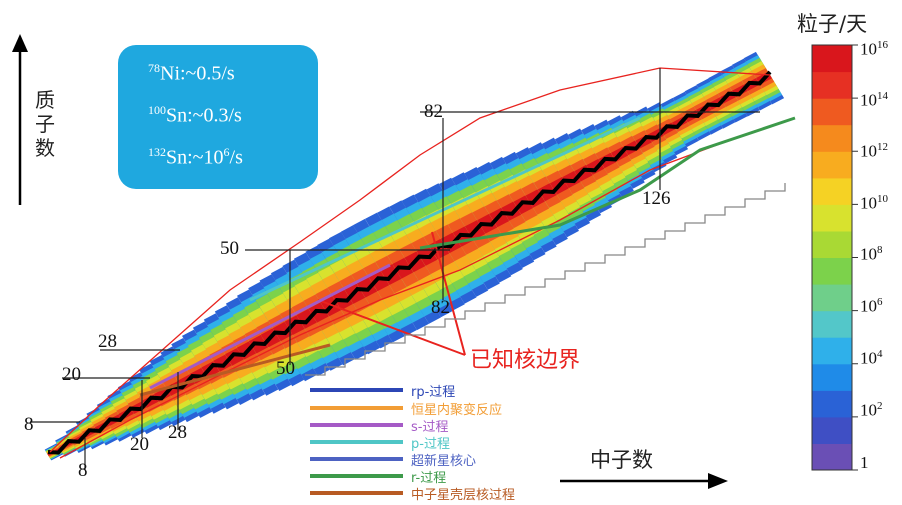 The height and width of the screenshot is (505, 902). What do you see at coordinates (457, 410) in the screenshot?
I see `legend-label: 恒星内聚变反应` at bounding box center [457, 410].